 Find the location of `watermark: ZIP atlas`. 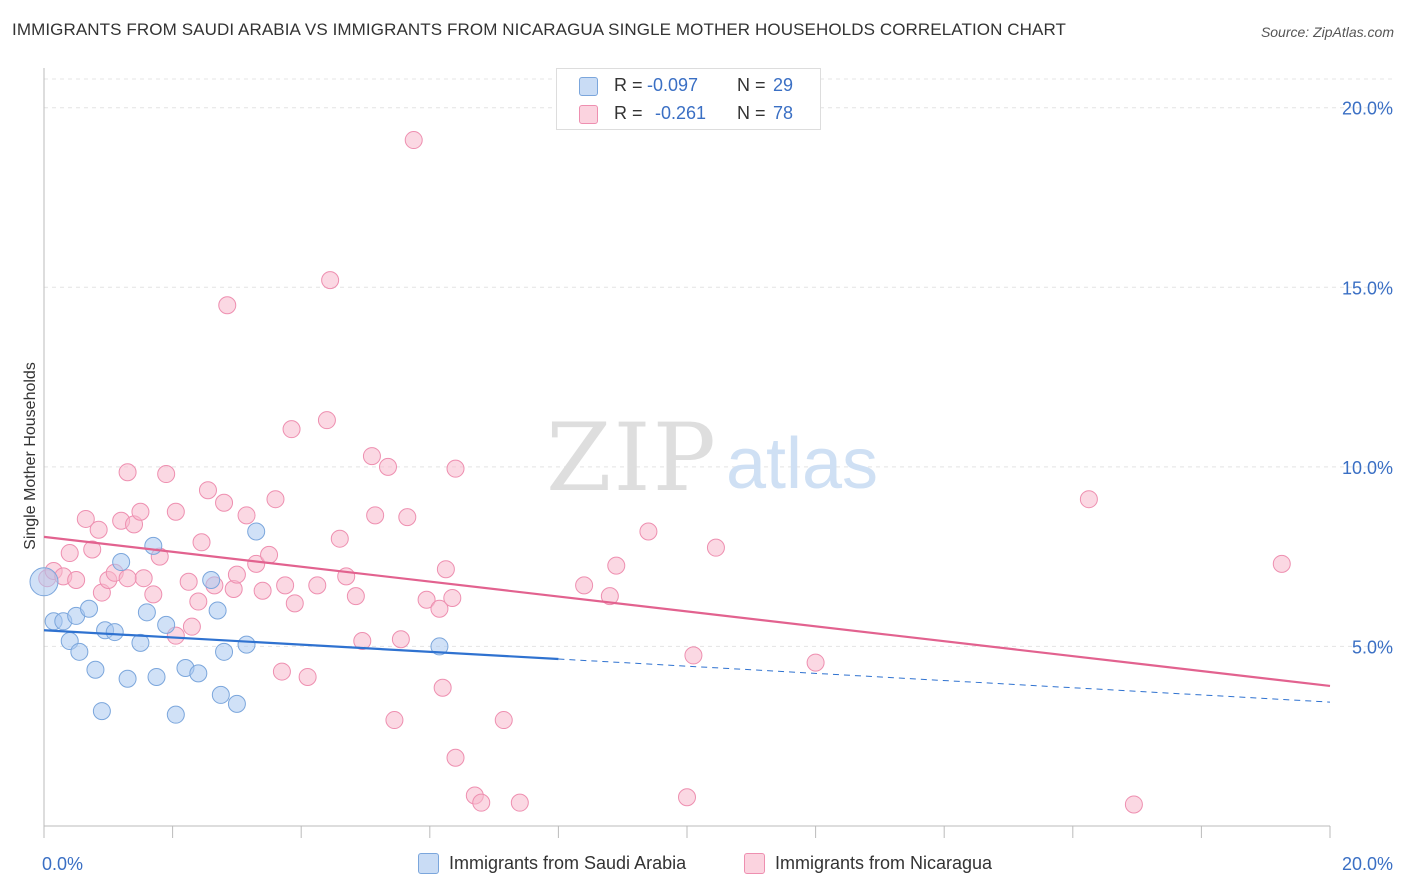

watermark: ZIP atlas is located at coordinates (712, 458).